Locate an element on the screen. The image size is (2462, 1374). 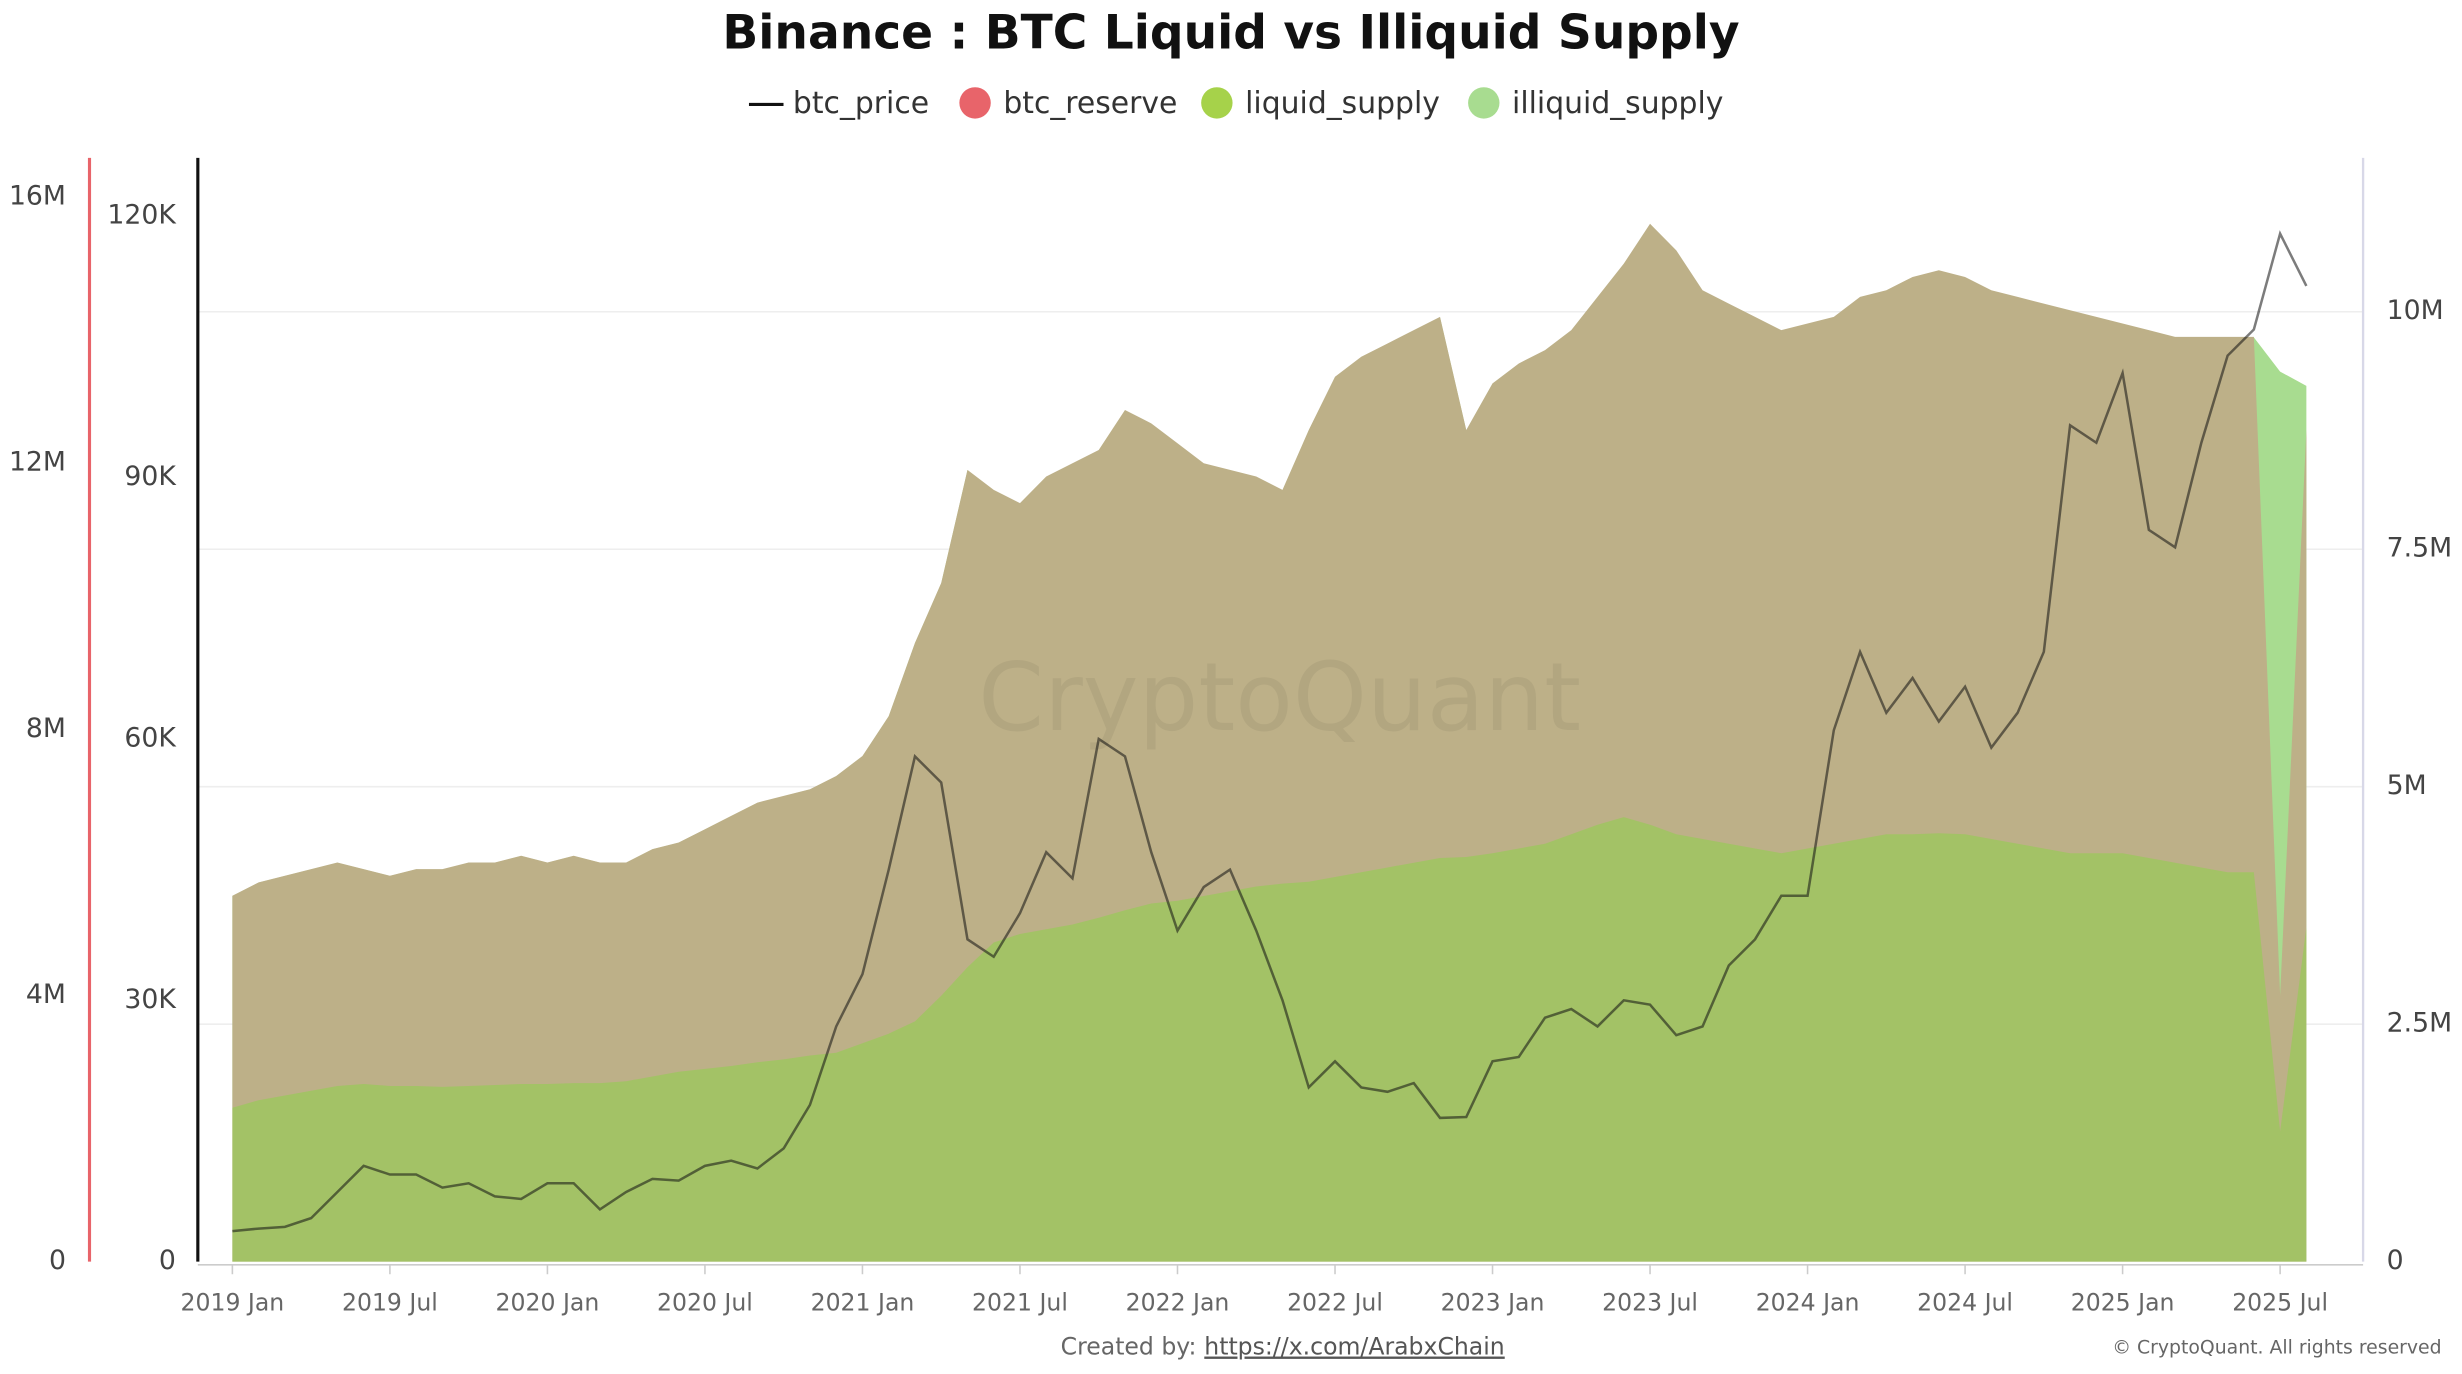
x-tick-label: 2024 Jul is located at coordinates (1965, 1303).